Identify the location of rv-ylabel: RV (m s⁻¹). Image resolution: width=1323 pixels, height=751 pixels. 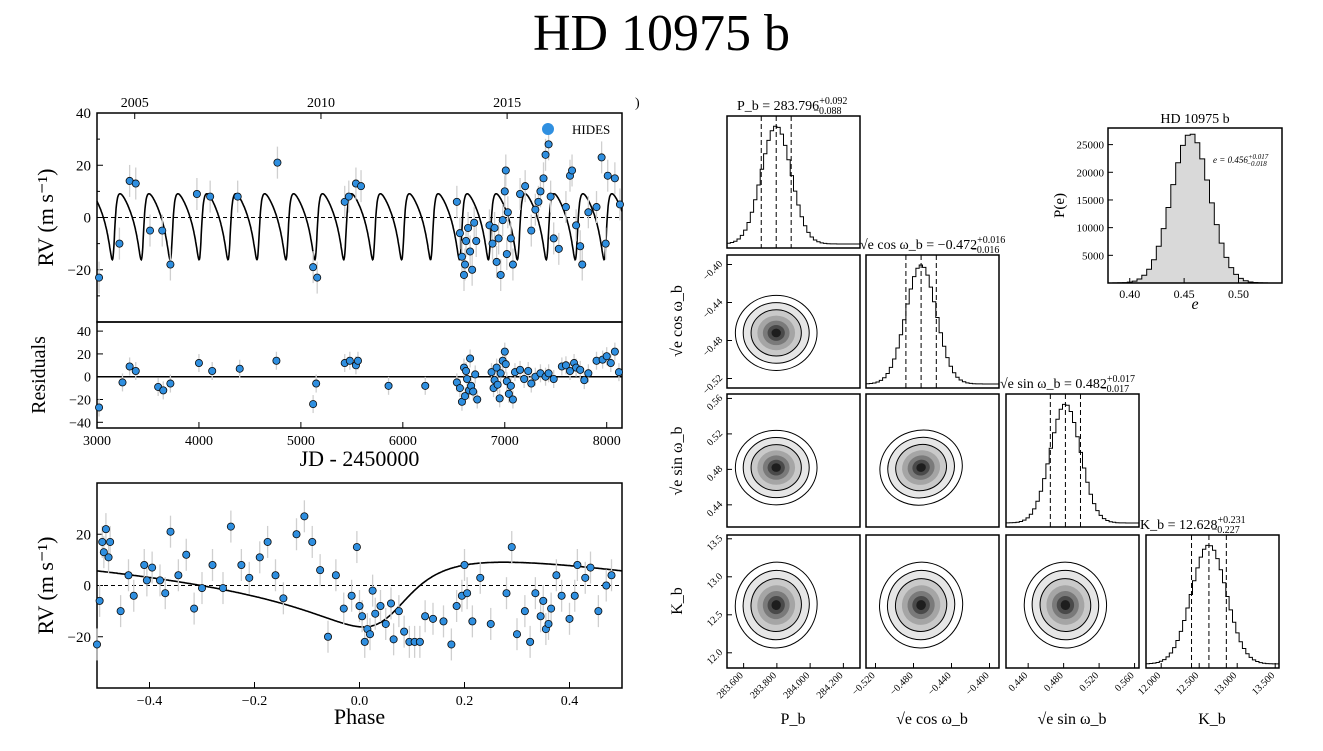
(45, 218).